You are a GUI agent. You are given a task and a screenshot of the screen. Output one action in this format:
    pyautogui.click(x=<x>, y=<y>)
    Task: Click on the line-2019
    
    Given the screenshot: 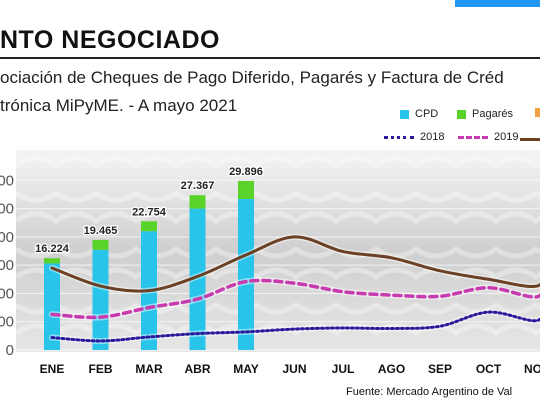 What is the action you would take?
    pyautogui.click(x=295, y=299)
    